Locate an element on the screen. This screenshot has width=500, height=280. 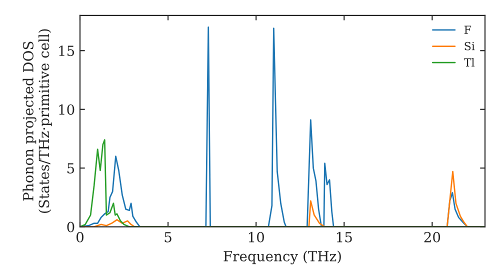
x-tick-label: 5 is located at coordinates (168, 237).